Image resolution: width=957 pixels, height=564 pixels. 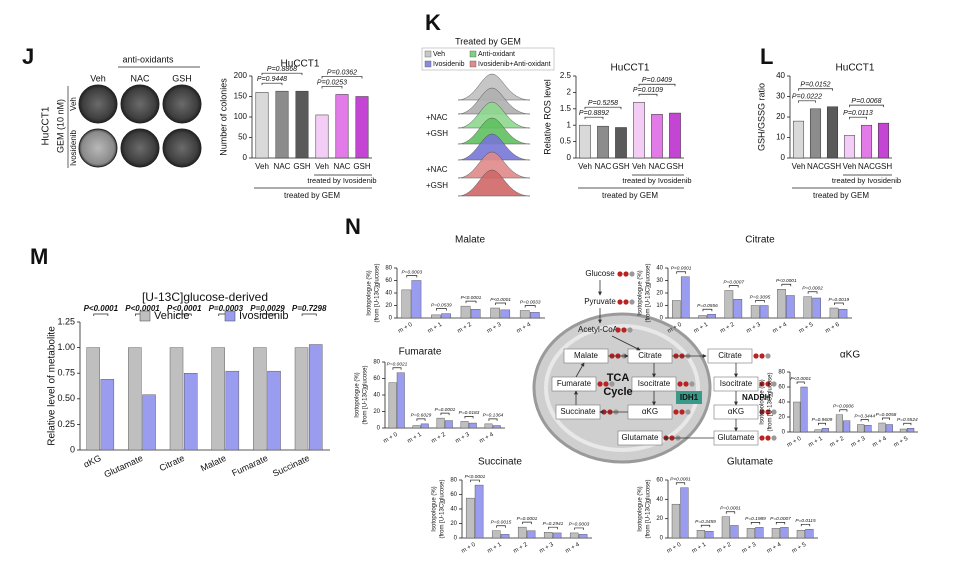 What do you see at coordinates (569, 92) in the screenshot?
I see `y-tick-label: 2` at bounding box center [569, 92].